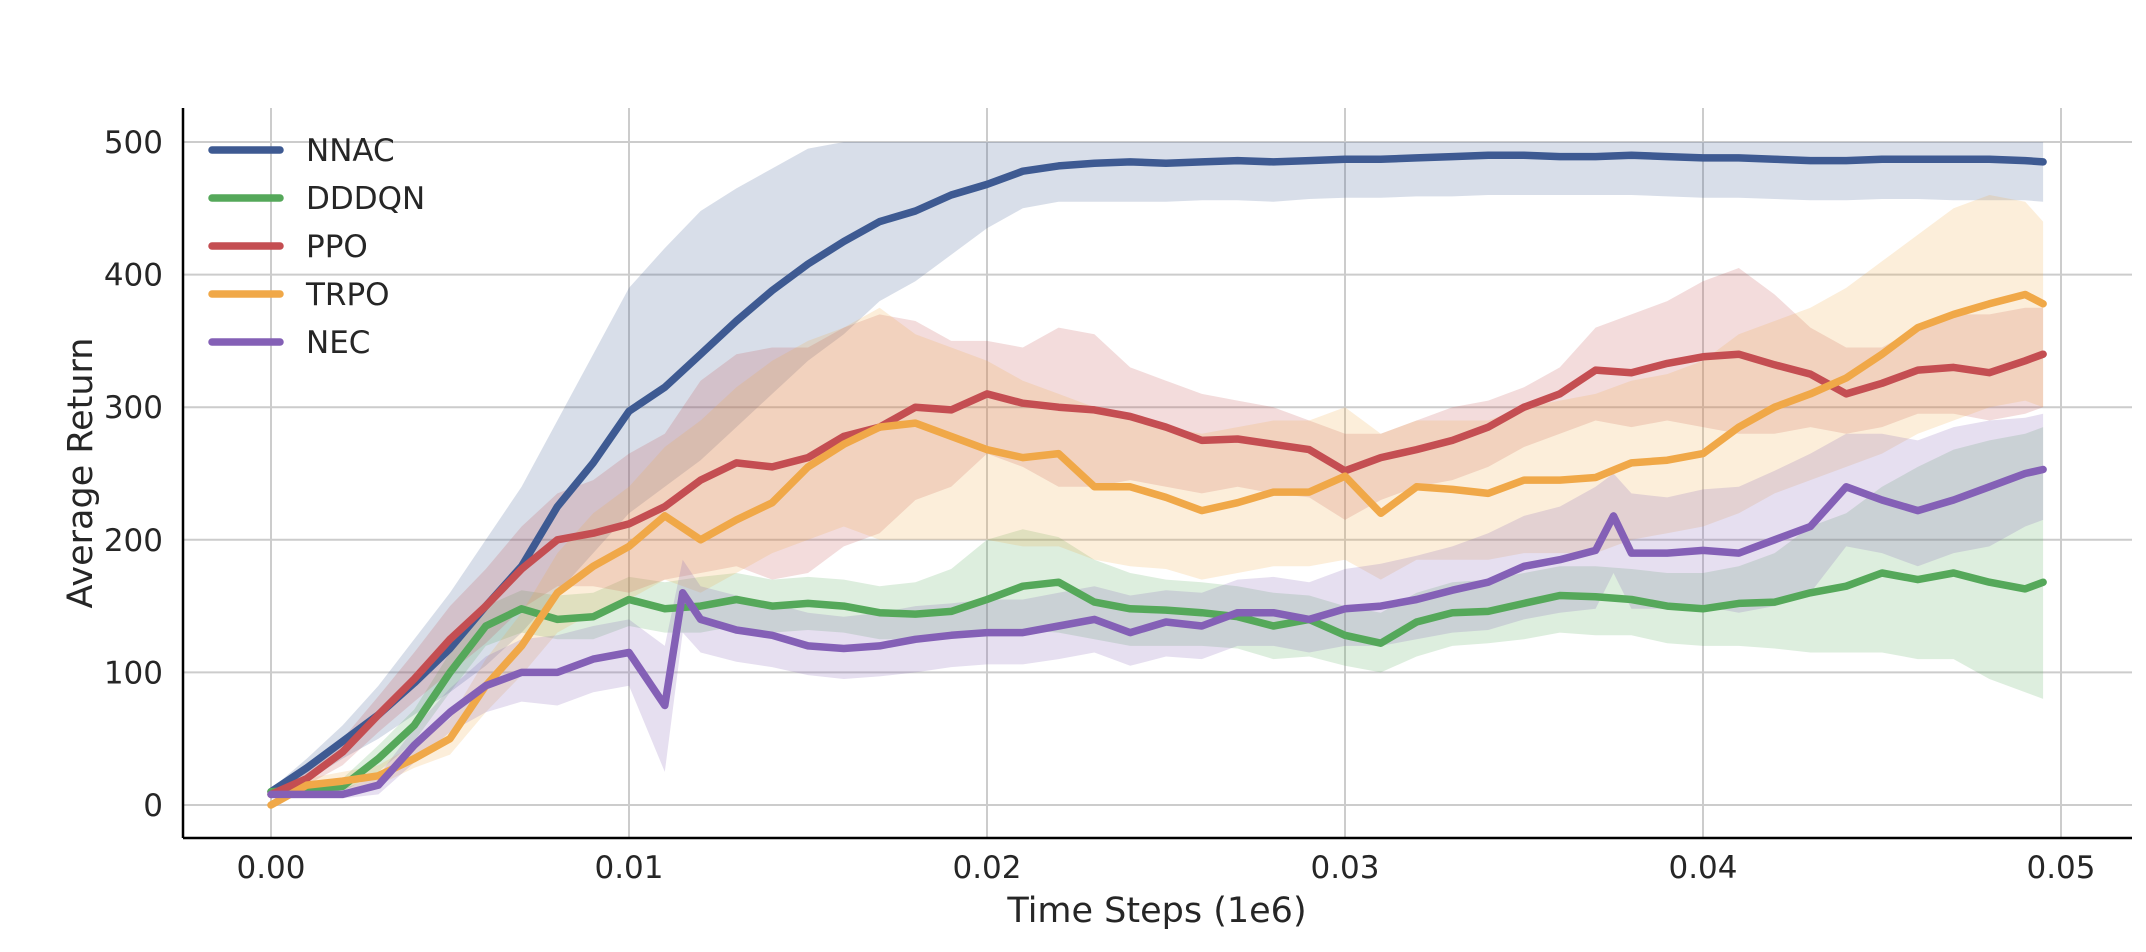 The image size is (2146, 952). I want to click on x-tick-labels: 0.00 0.01 0.02 0.03 0.04 0.05, so click(1165, 868).